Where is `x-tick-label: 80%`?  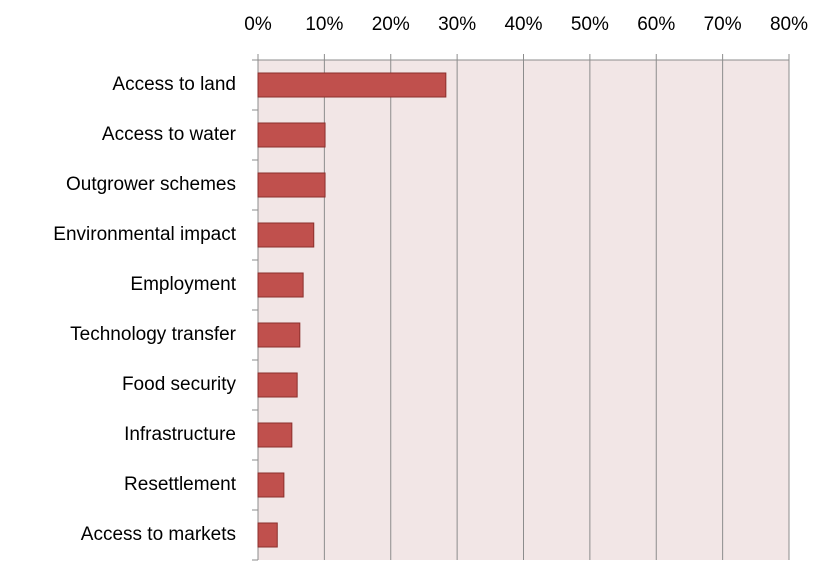 x-tick-label: 80% is located at coordinates (789, 24).